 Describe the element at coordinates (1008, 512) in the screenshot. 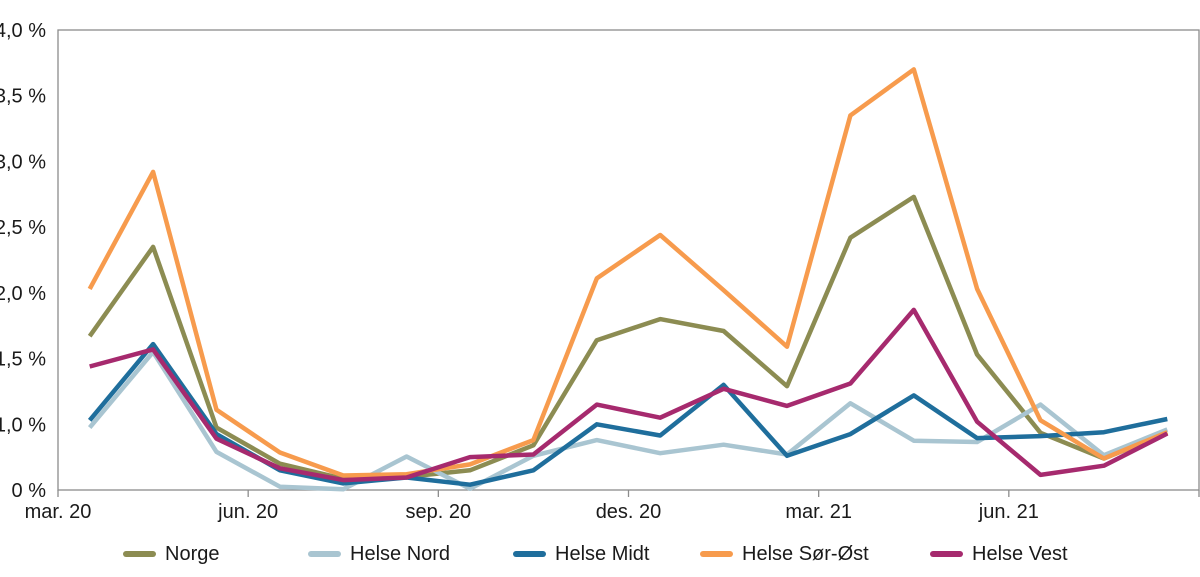

I see `x-axis-tick-label: jun. 21` at that location.